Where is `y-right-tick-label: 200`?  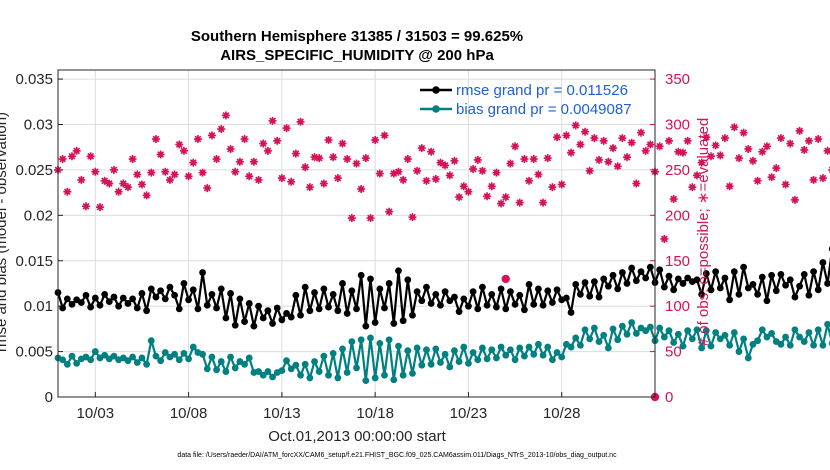 y-right-tick-label: 200 is located at coordinates (677, 215).